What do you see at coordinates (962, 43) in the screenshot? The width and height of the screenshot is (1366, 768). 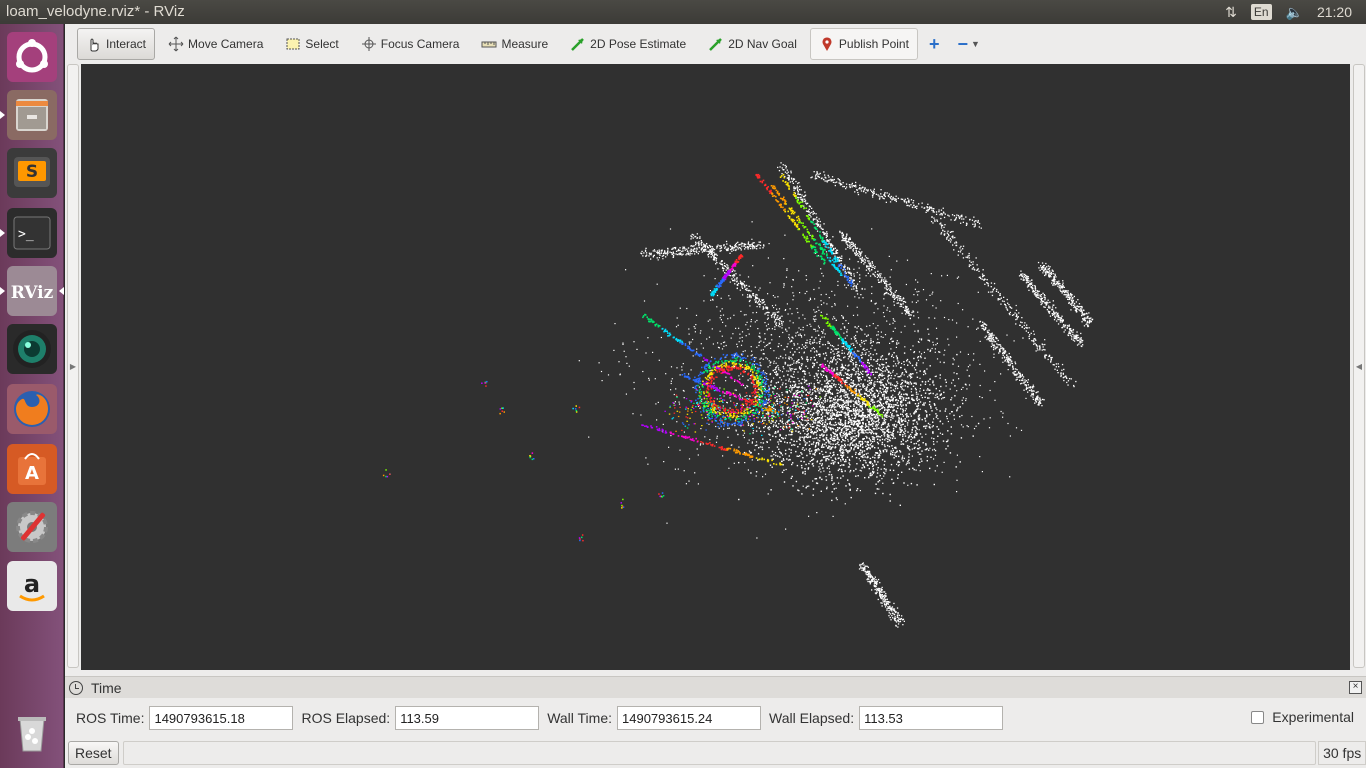 I see `minus-icon: −` at bounding box center [962, 43].